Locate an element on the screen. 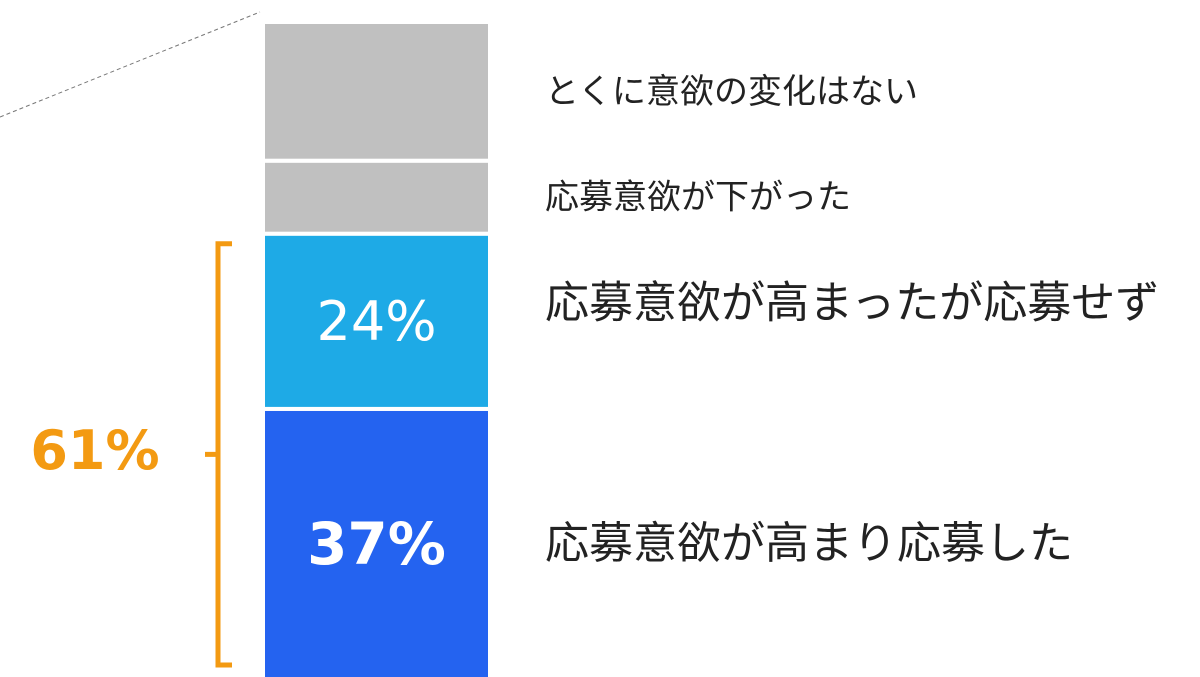 Image resolution: width=1200 pixels, height=677 pixels. legend-label: とくに意欲の変化はない is located at coordinates (731, 92).